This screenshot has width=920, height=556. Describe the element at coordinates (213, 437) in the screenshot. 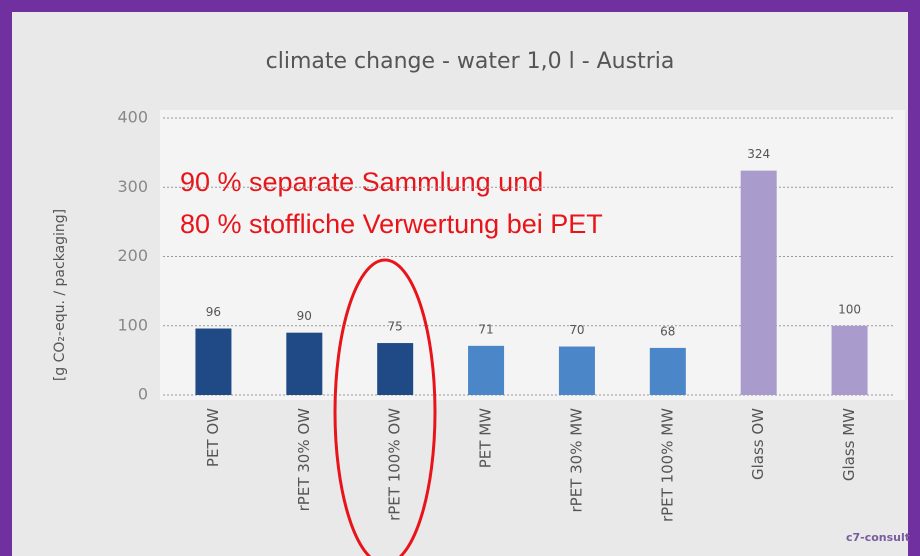

I see `x-tick-label: PET OW` at that location.